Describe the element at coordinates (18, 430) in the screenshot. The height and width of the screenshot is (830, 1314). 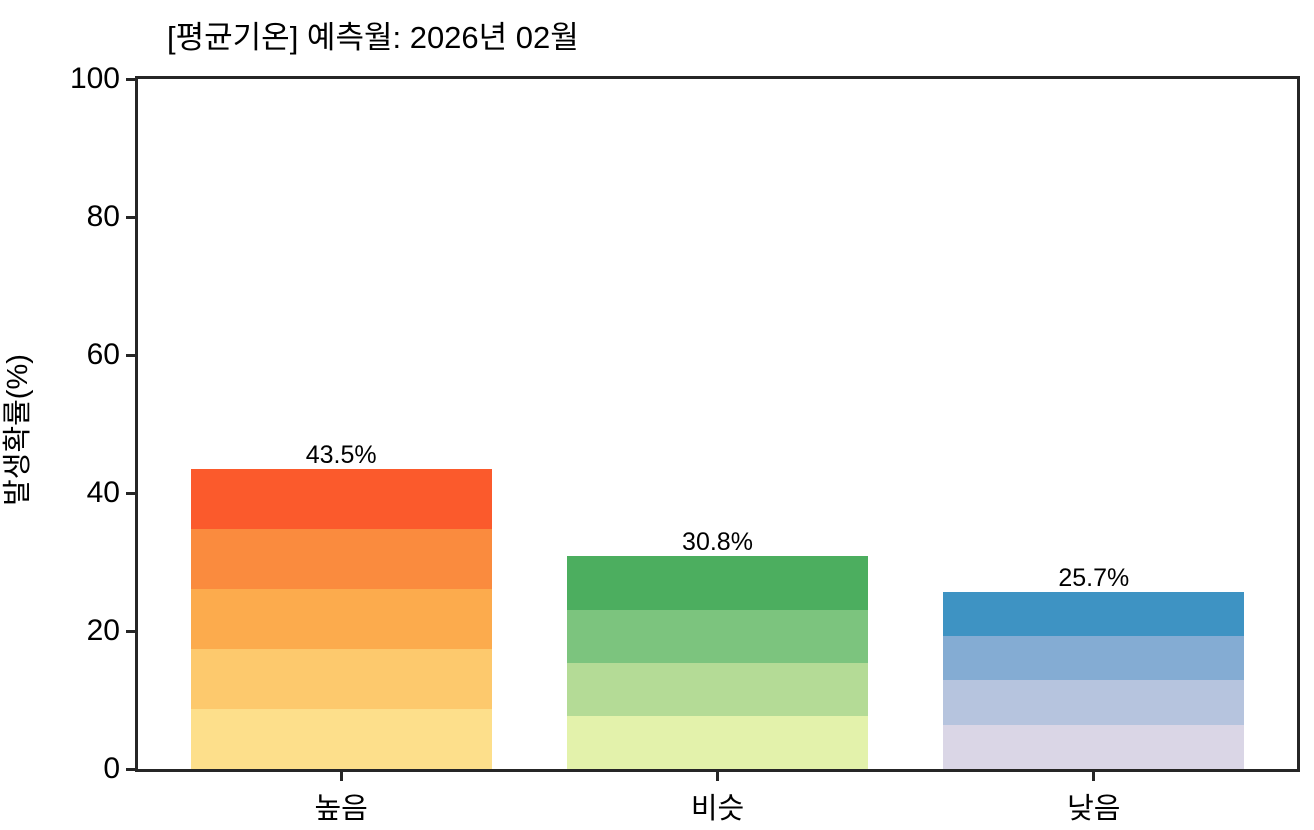
I see `y-axis-label: 발생확률(%)` at that location.